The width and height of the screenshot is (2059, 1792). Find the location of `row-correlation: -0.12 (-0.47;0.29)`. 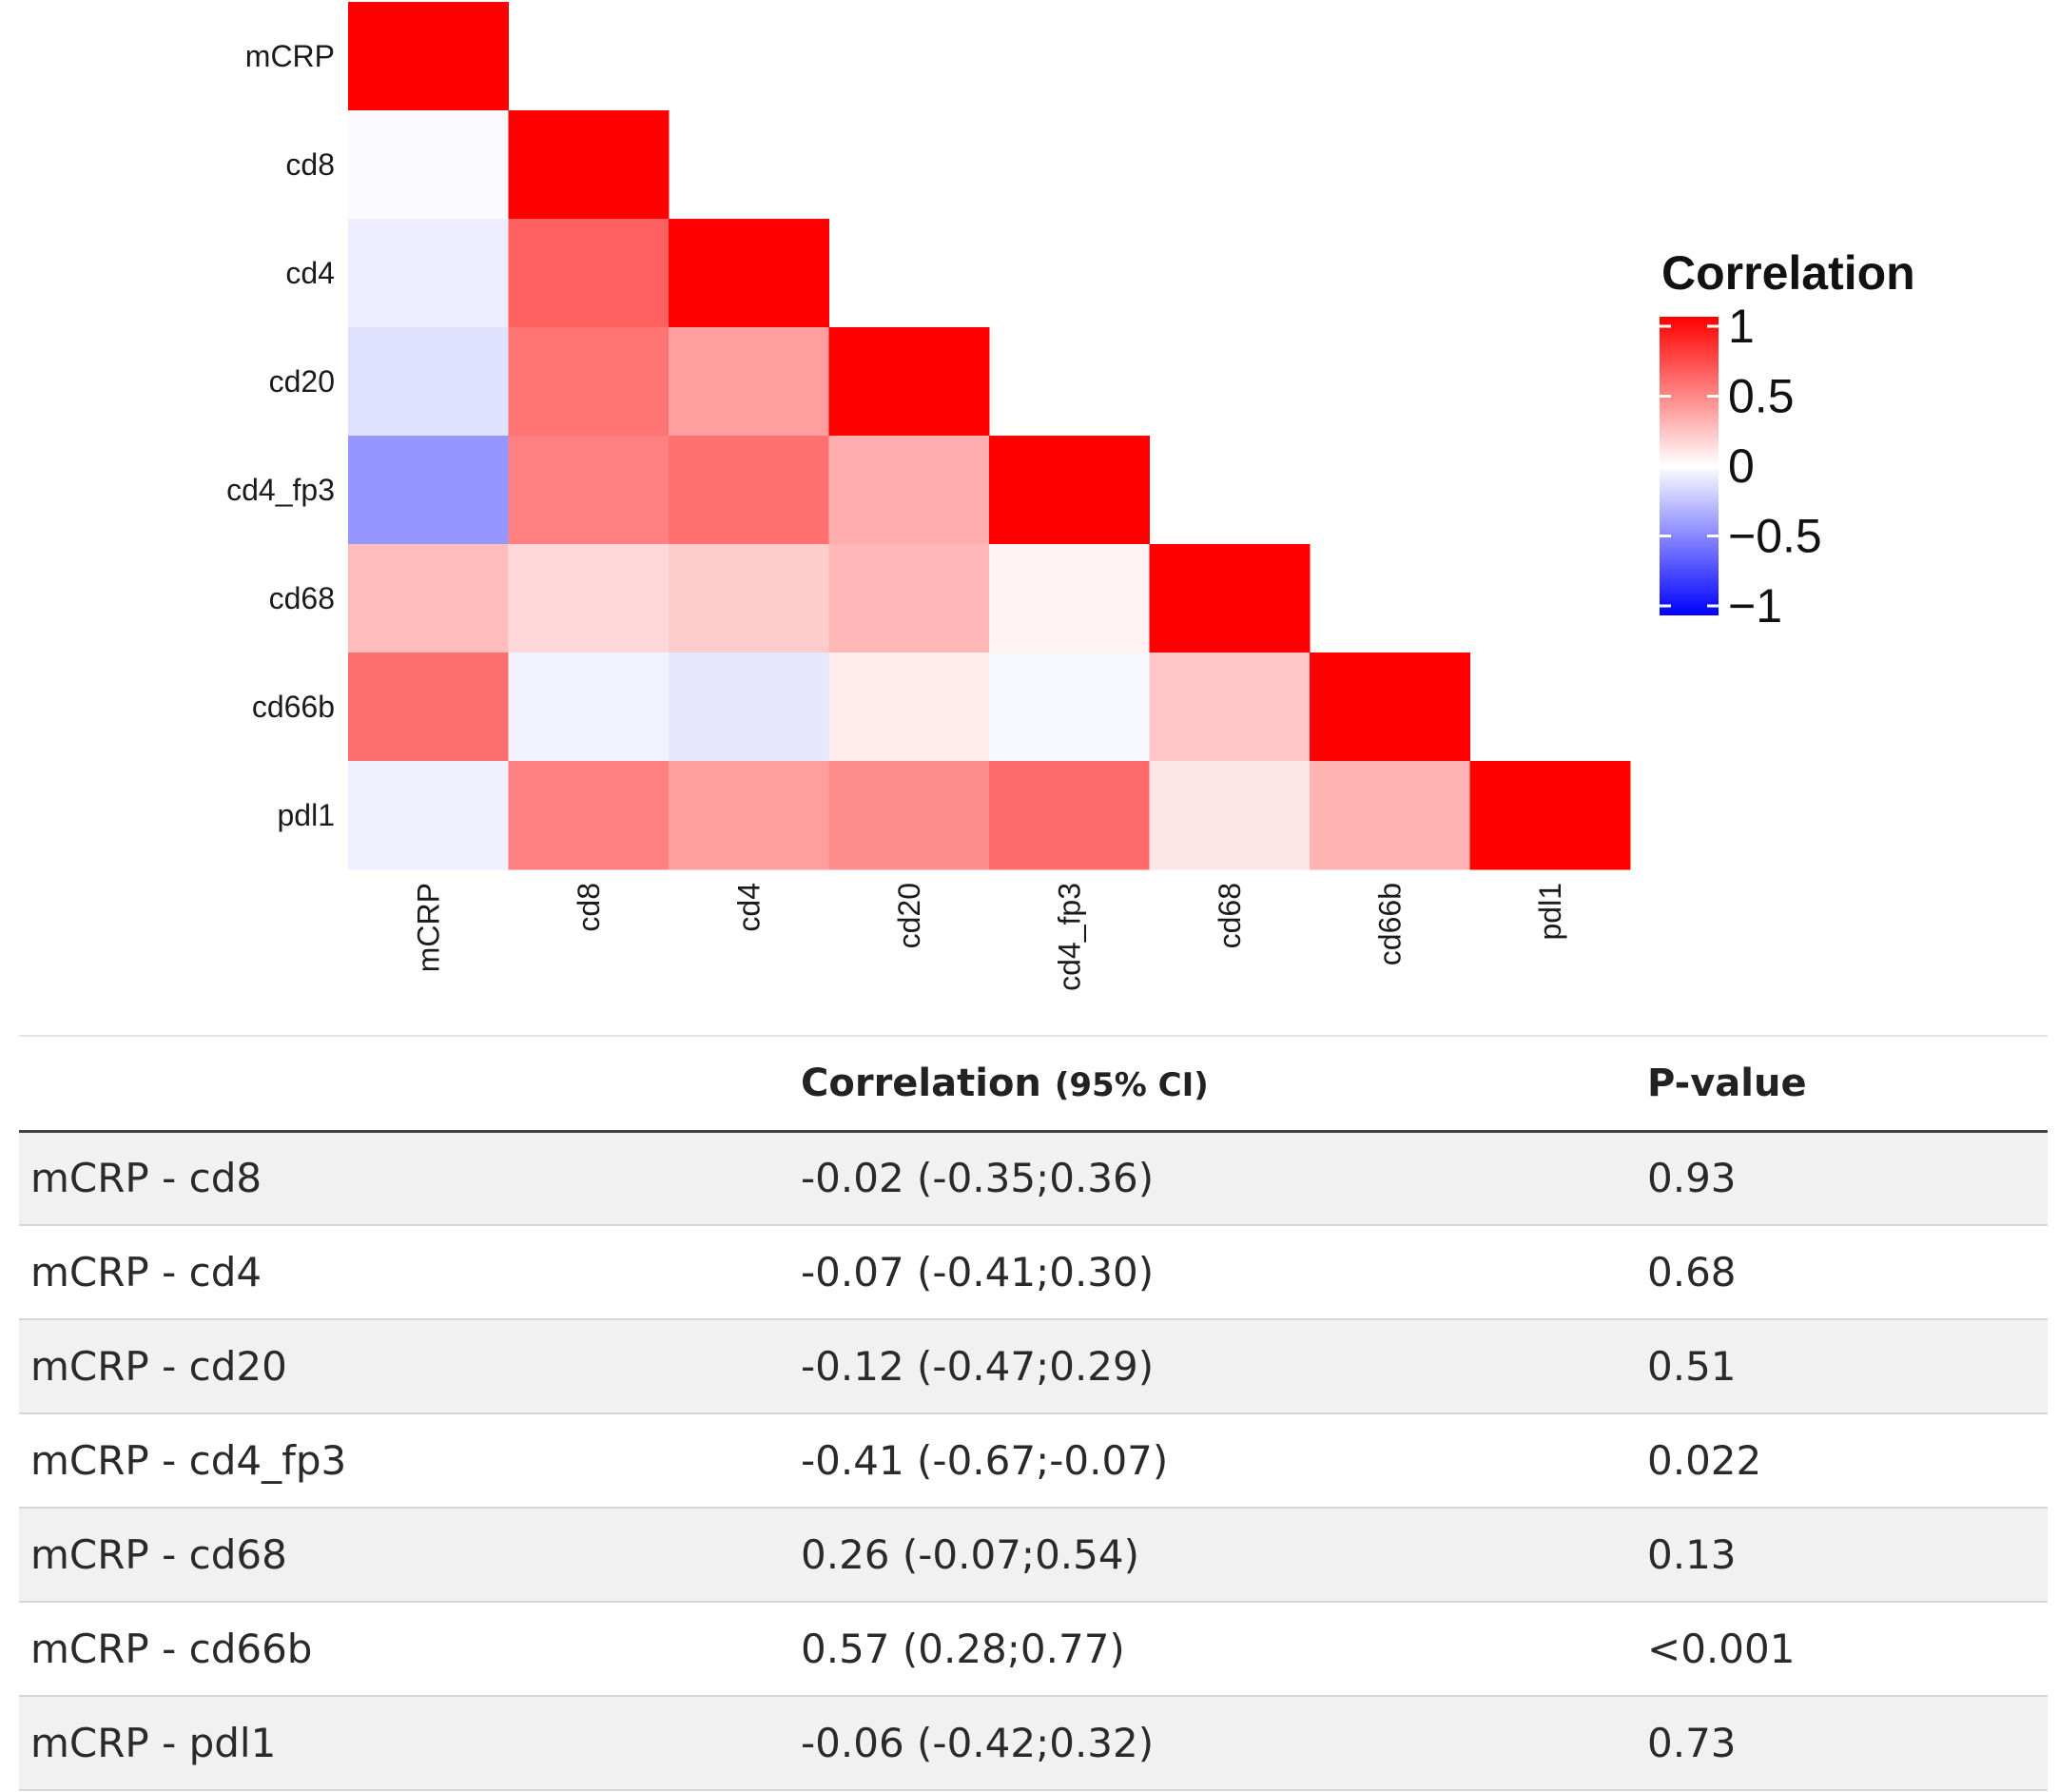

row-correlation: -0.12 (-0.47;0.29) is located at coordinates (1224, 1367).